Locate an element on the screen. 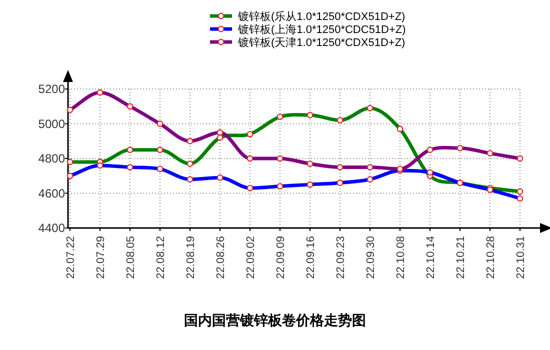  x-tick-label: 22.08.26 is located at coordinates (221, 257).